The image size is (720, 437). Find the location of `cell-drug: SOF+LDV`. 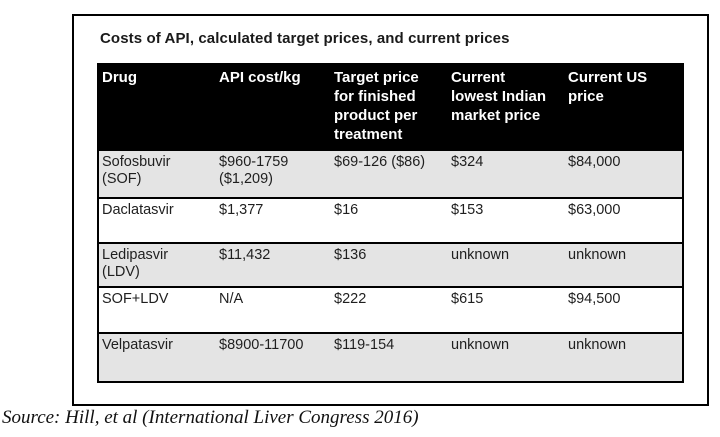

cell-drug: SOF+LDV is located at coordinates (135, 299).